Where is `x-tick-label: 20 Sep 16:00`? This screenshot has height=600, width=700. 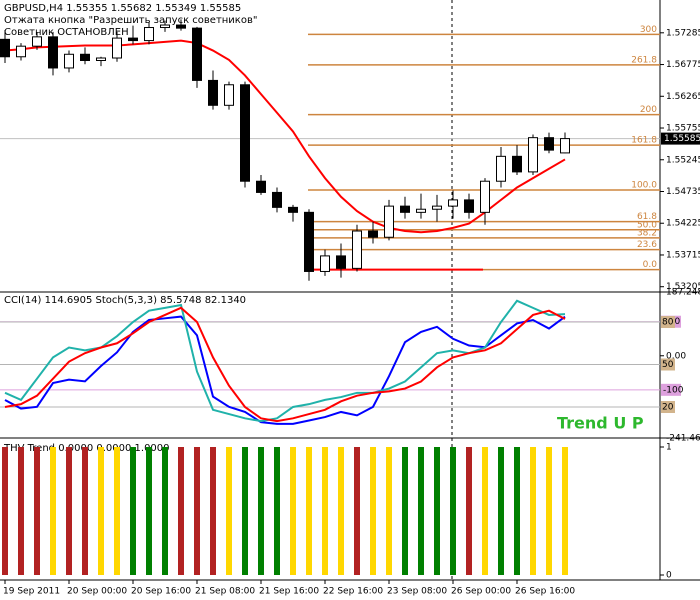
x-tick-label: 20 Sep 16:00 is located at coordinates (161, 592).